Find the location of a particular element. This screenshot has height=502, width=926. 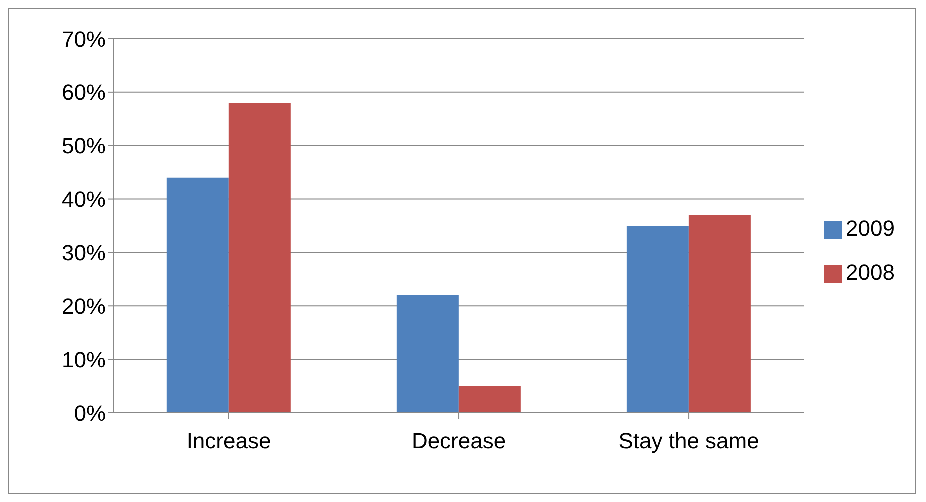

y-tick-label: 40% is located at coordinates (84, 199).